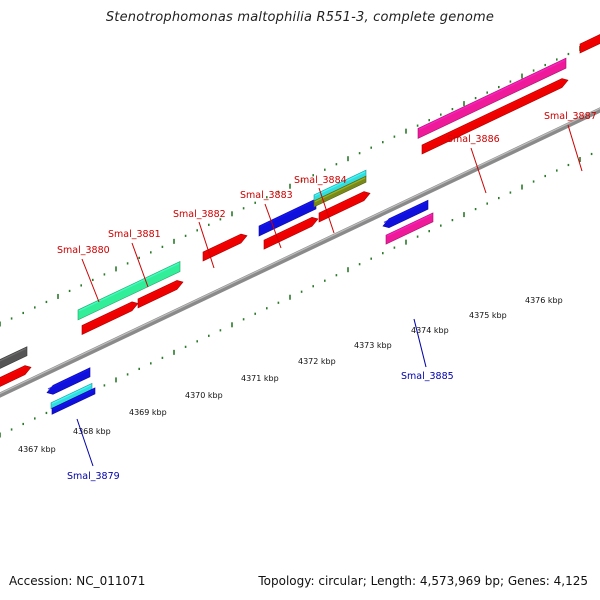 The height and width of the screenshot is (600, 600). Describe the element at coordinates (570, 116) in the screenshot. I see `gene-label: Smal_3887` at that location.